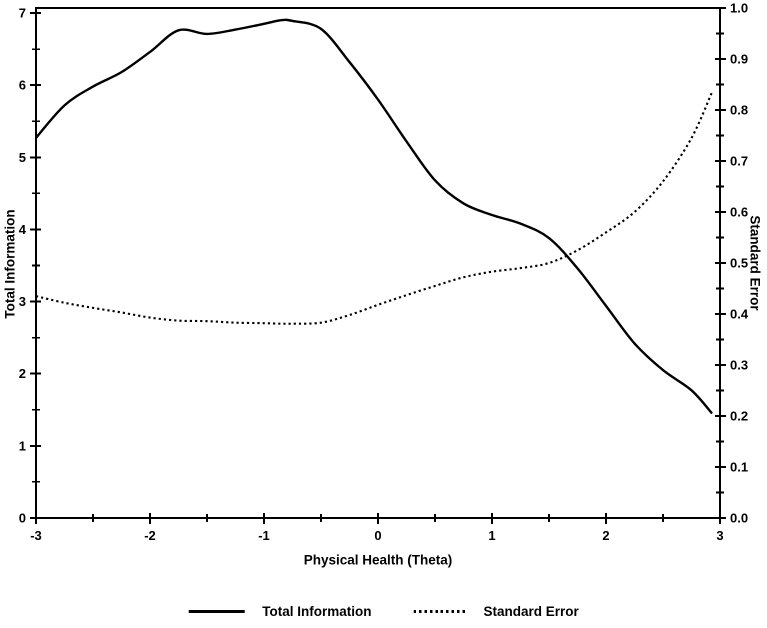 The width and height of the screenshot is (767, 628). I want to click on dotted-line-swatch-icon, so click(439, 611).